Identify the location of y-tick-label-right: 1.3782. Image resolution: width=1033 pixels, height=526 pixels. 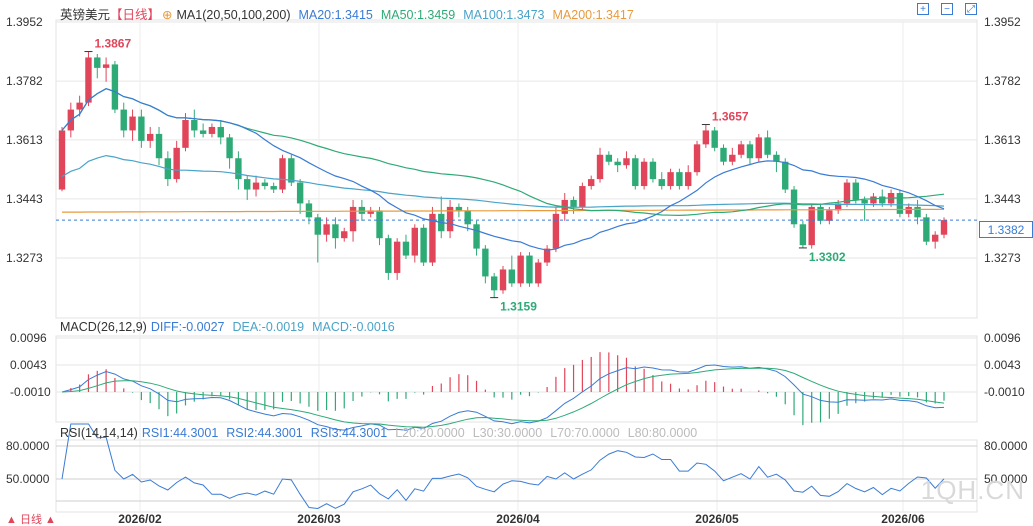
(1002, 81).